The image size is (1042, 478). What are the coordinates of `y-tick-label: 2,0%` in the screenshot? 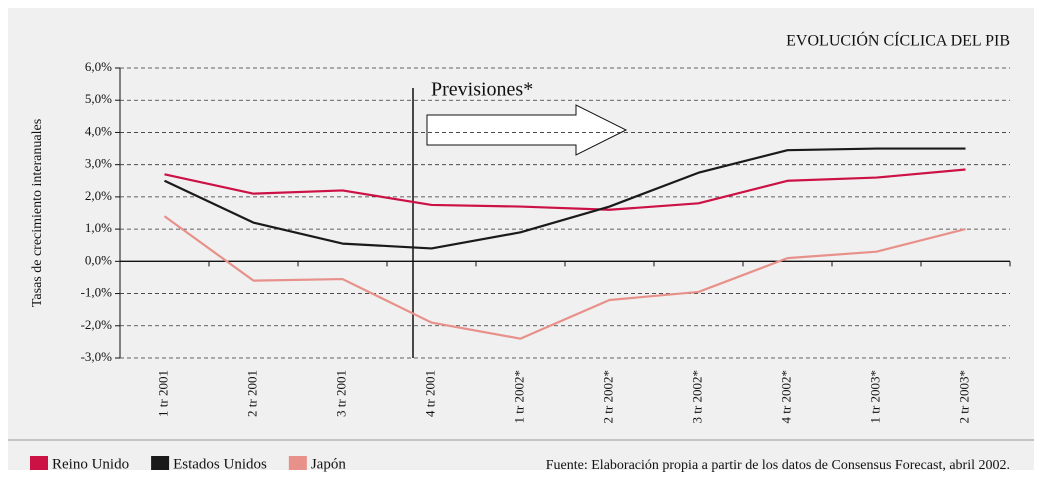 It's located at (98, 195).